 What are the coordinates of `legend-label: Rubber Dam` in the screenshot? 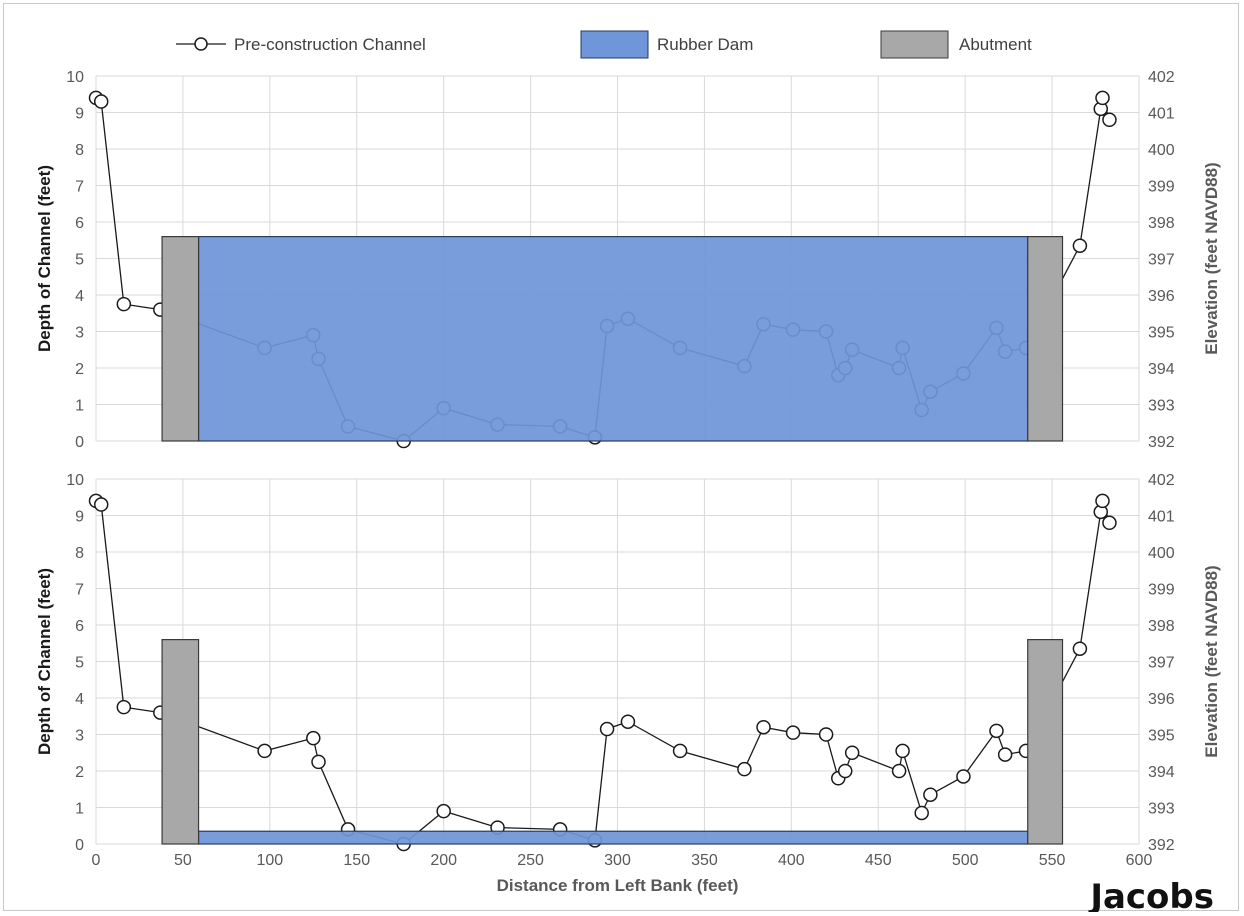 It's located at (705, 44).